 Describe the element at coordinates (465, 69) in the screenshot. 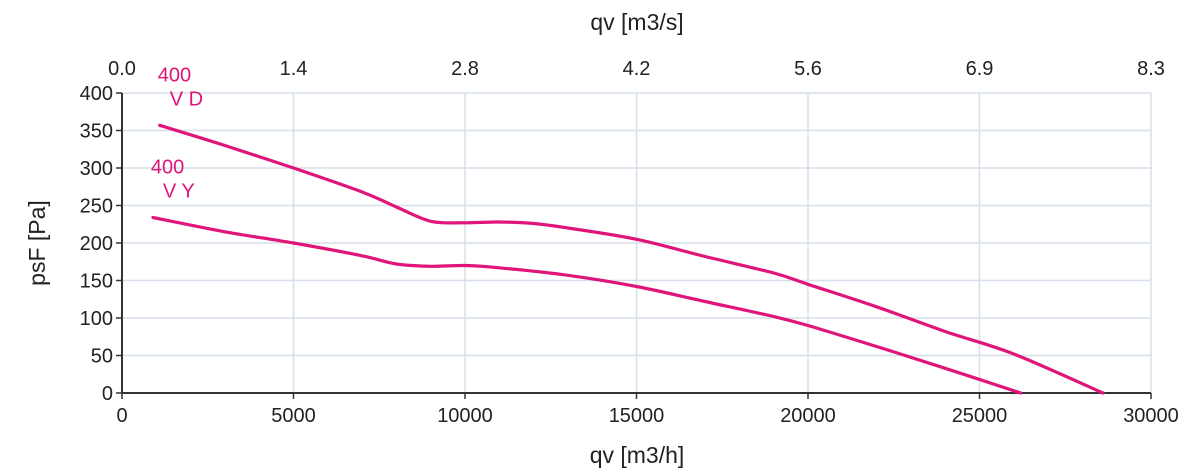

I see `top-x-tick-label: 2.8` at that location.